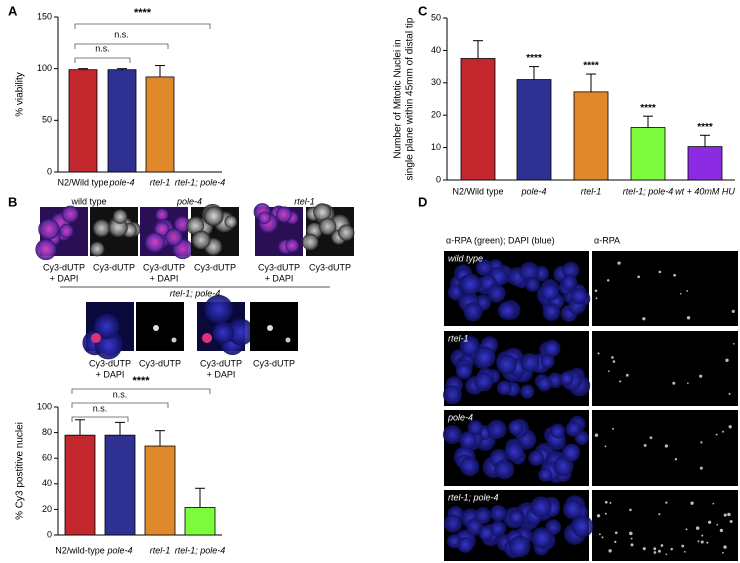  I want to click on panel-label: A, so click(13, 10).